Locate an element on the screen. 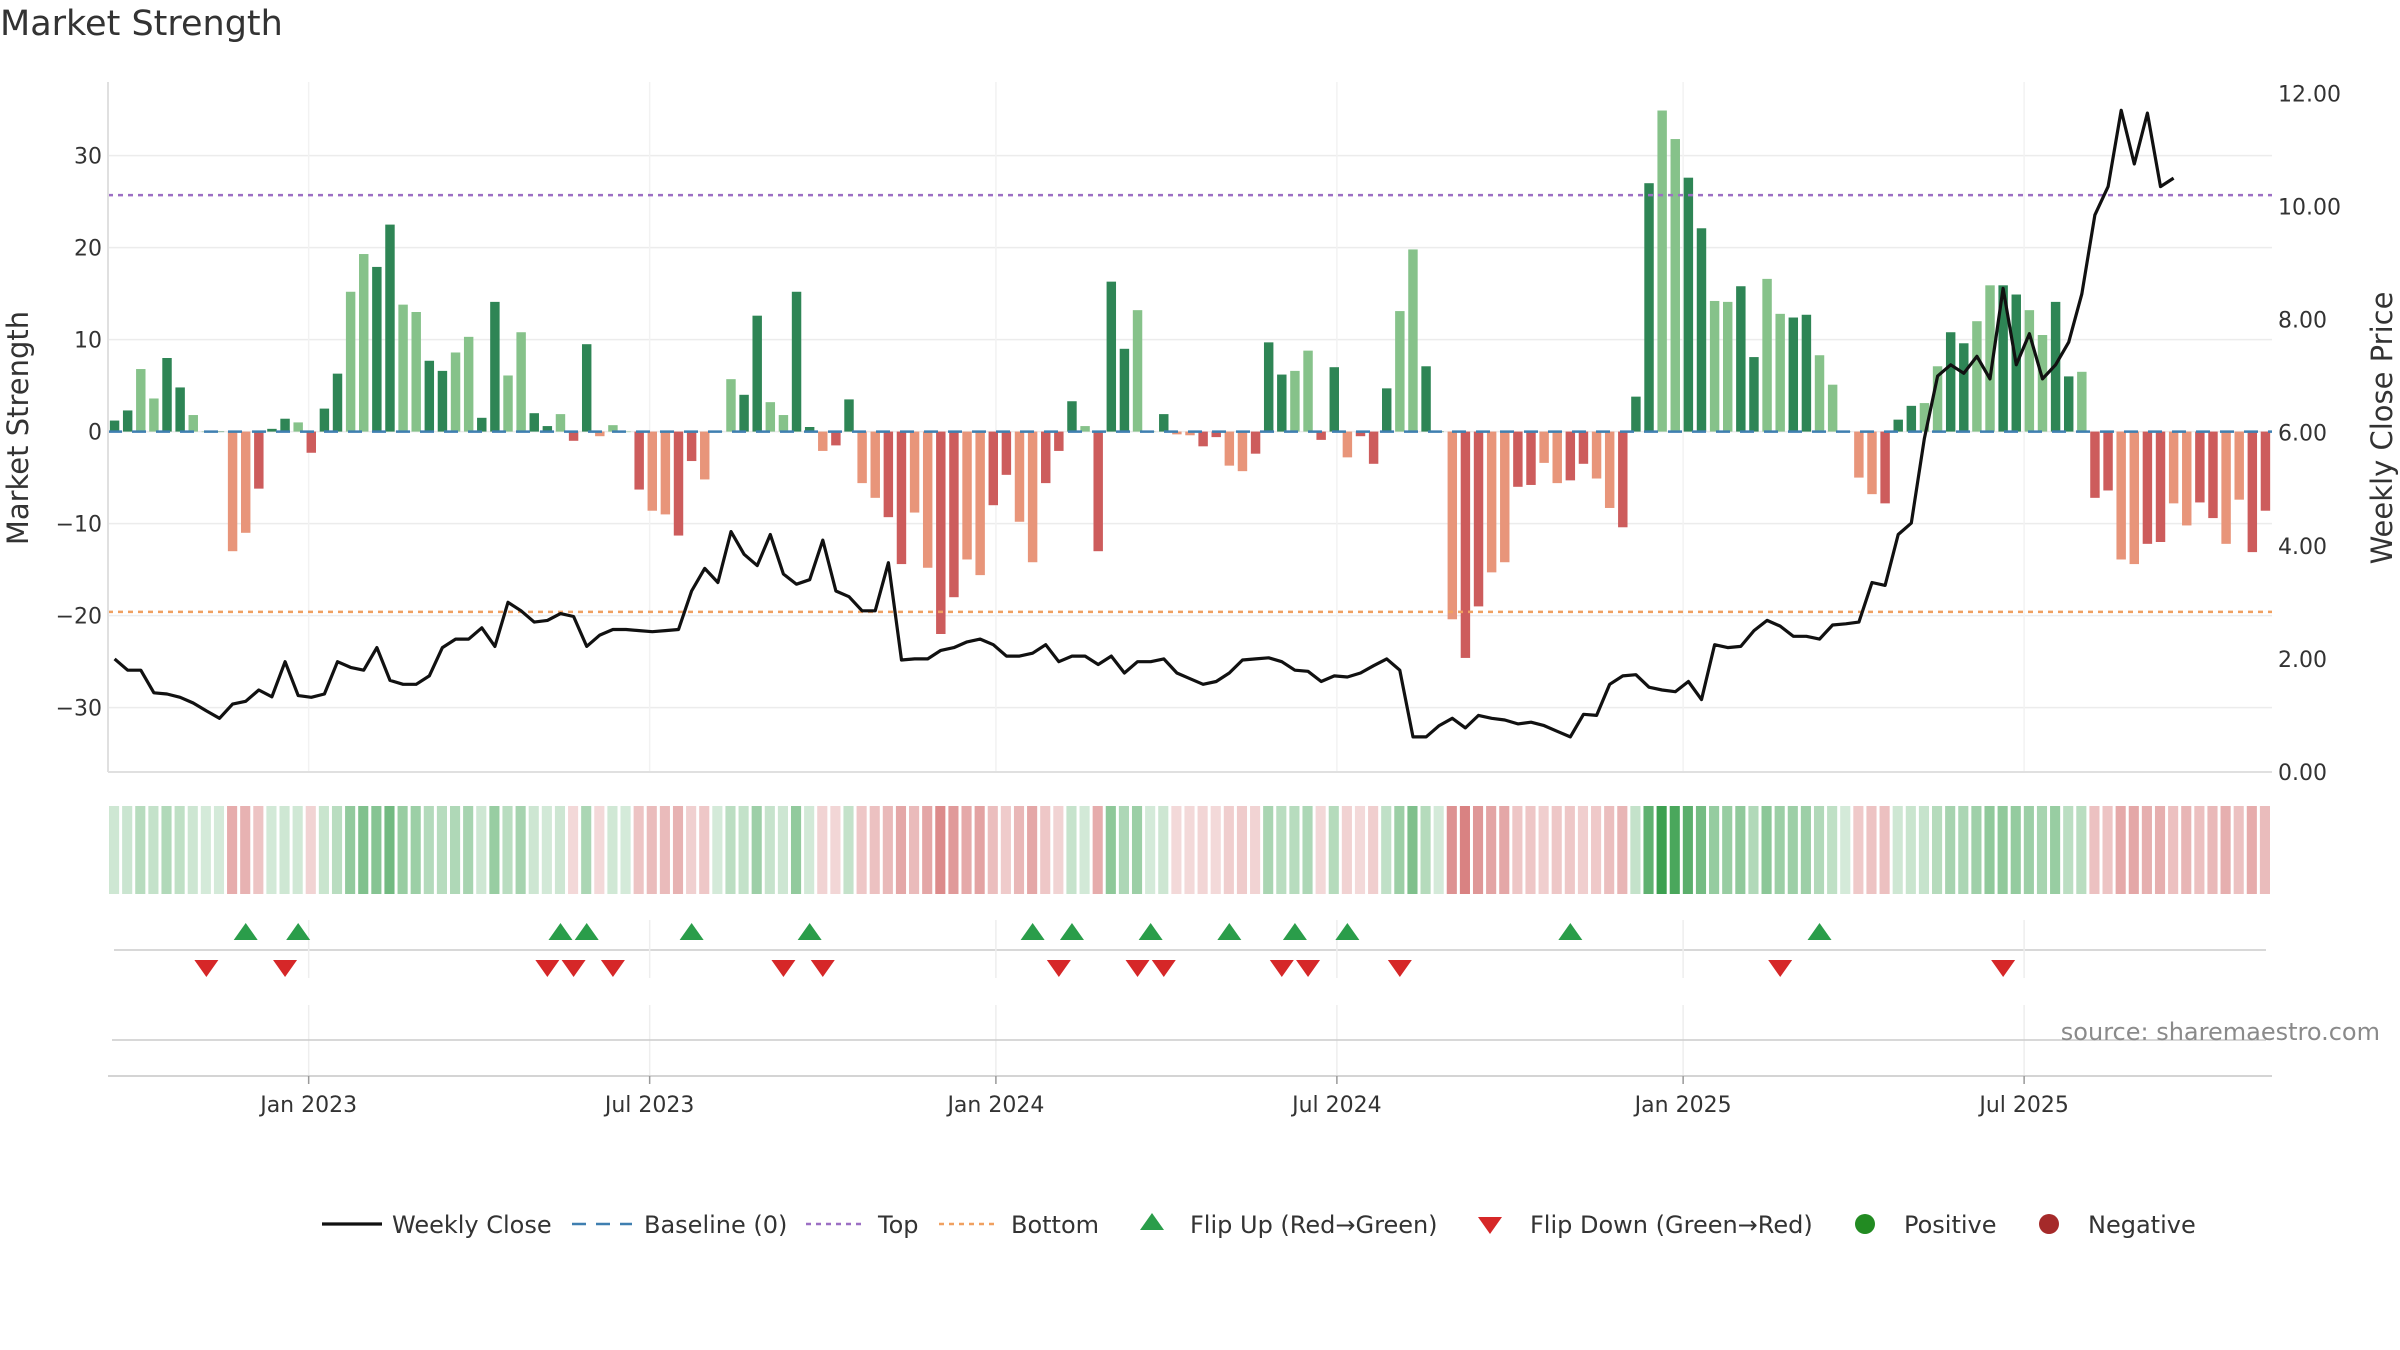  legend-label: Flip Up (Red→Green) is located at coordinates (1314, 1225).